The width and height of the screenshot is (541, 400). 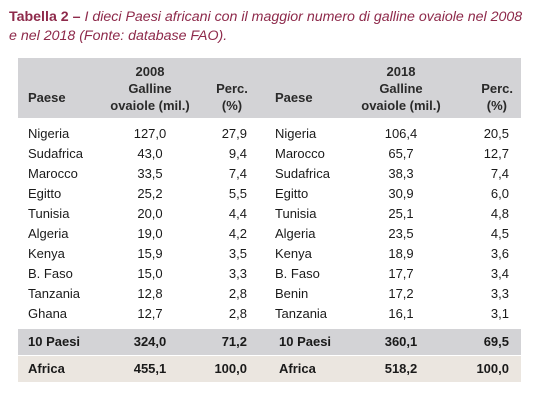 I want to click on total-country-2008: 10 Paesi, so click(x=59, y=342).